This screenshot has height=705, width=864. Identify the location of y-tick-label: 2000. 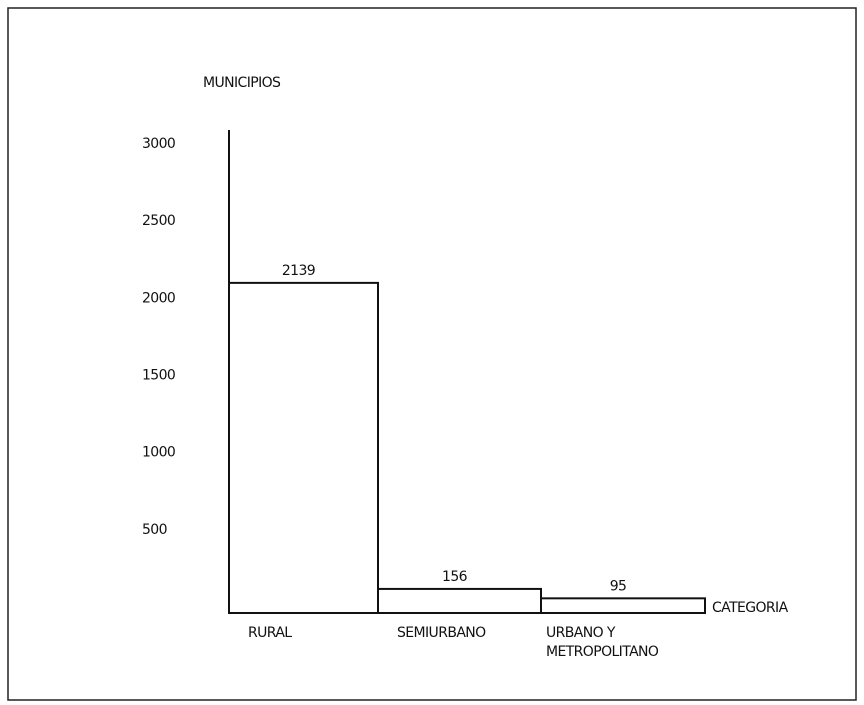
(158, 298).